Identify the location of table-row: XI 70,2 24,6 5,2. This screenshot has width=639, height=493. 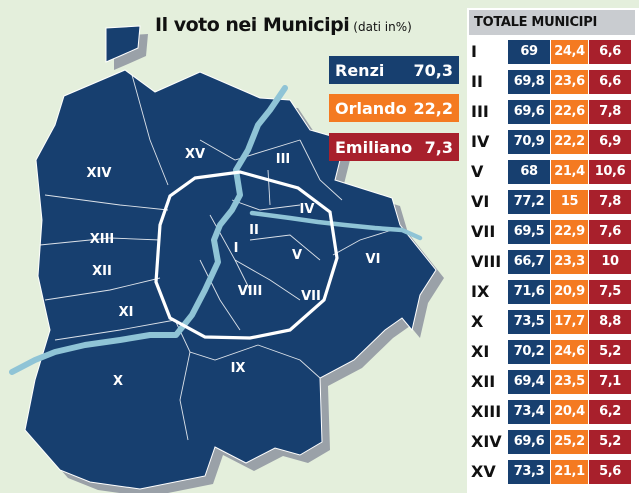
(553, 352).